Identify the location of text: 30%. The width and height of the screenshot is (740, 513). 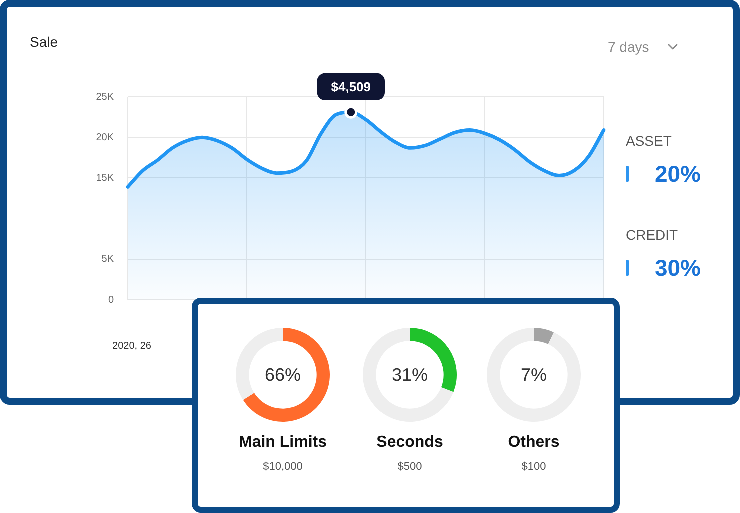
(677, 268).